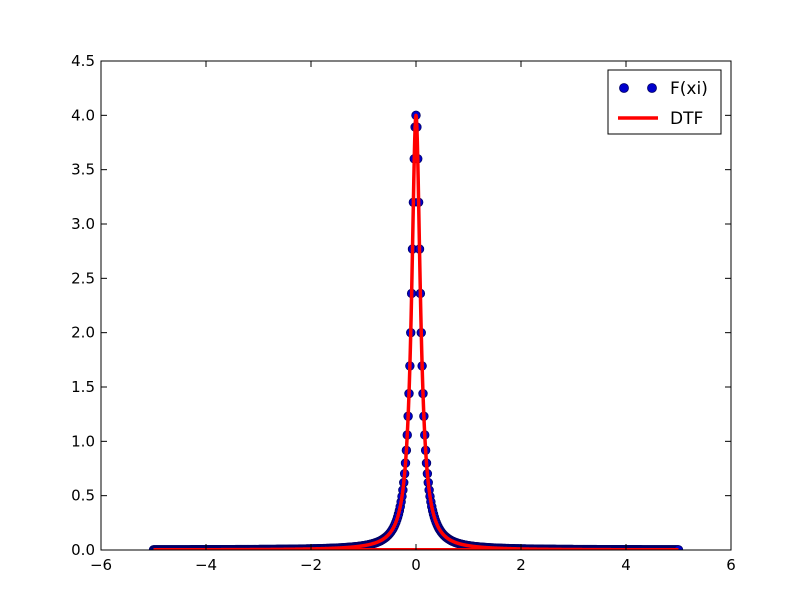 The height and width of the screenshot is (612, 812). I want to click on legend-label-dtf: DTF, so click(686, 119).